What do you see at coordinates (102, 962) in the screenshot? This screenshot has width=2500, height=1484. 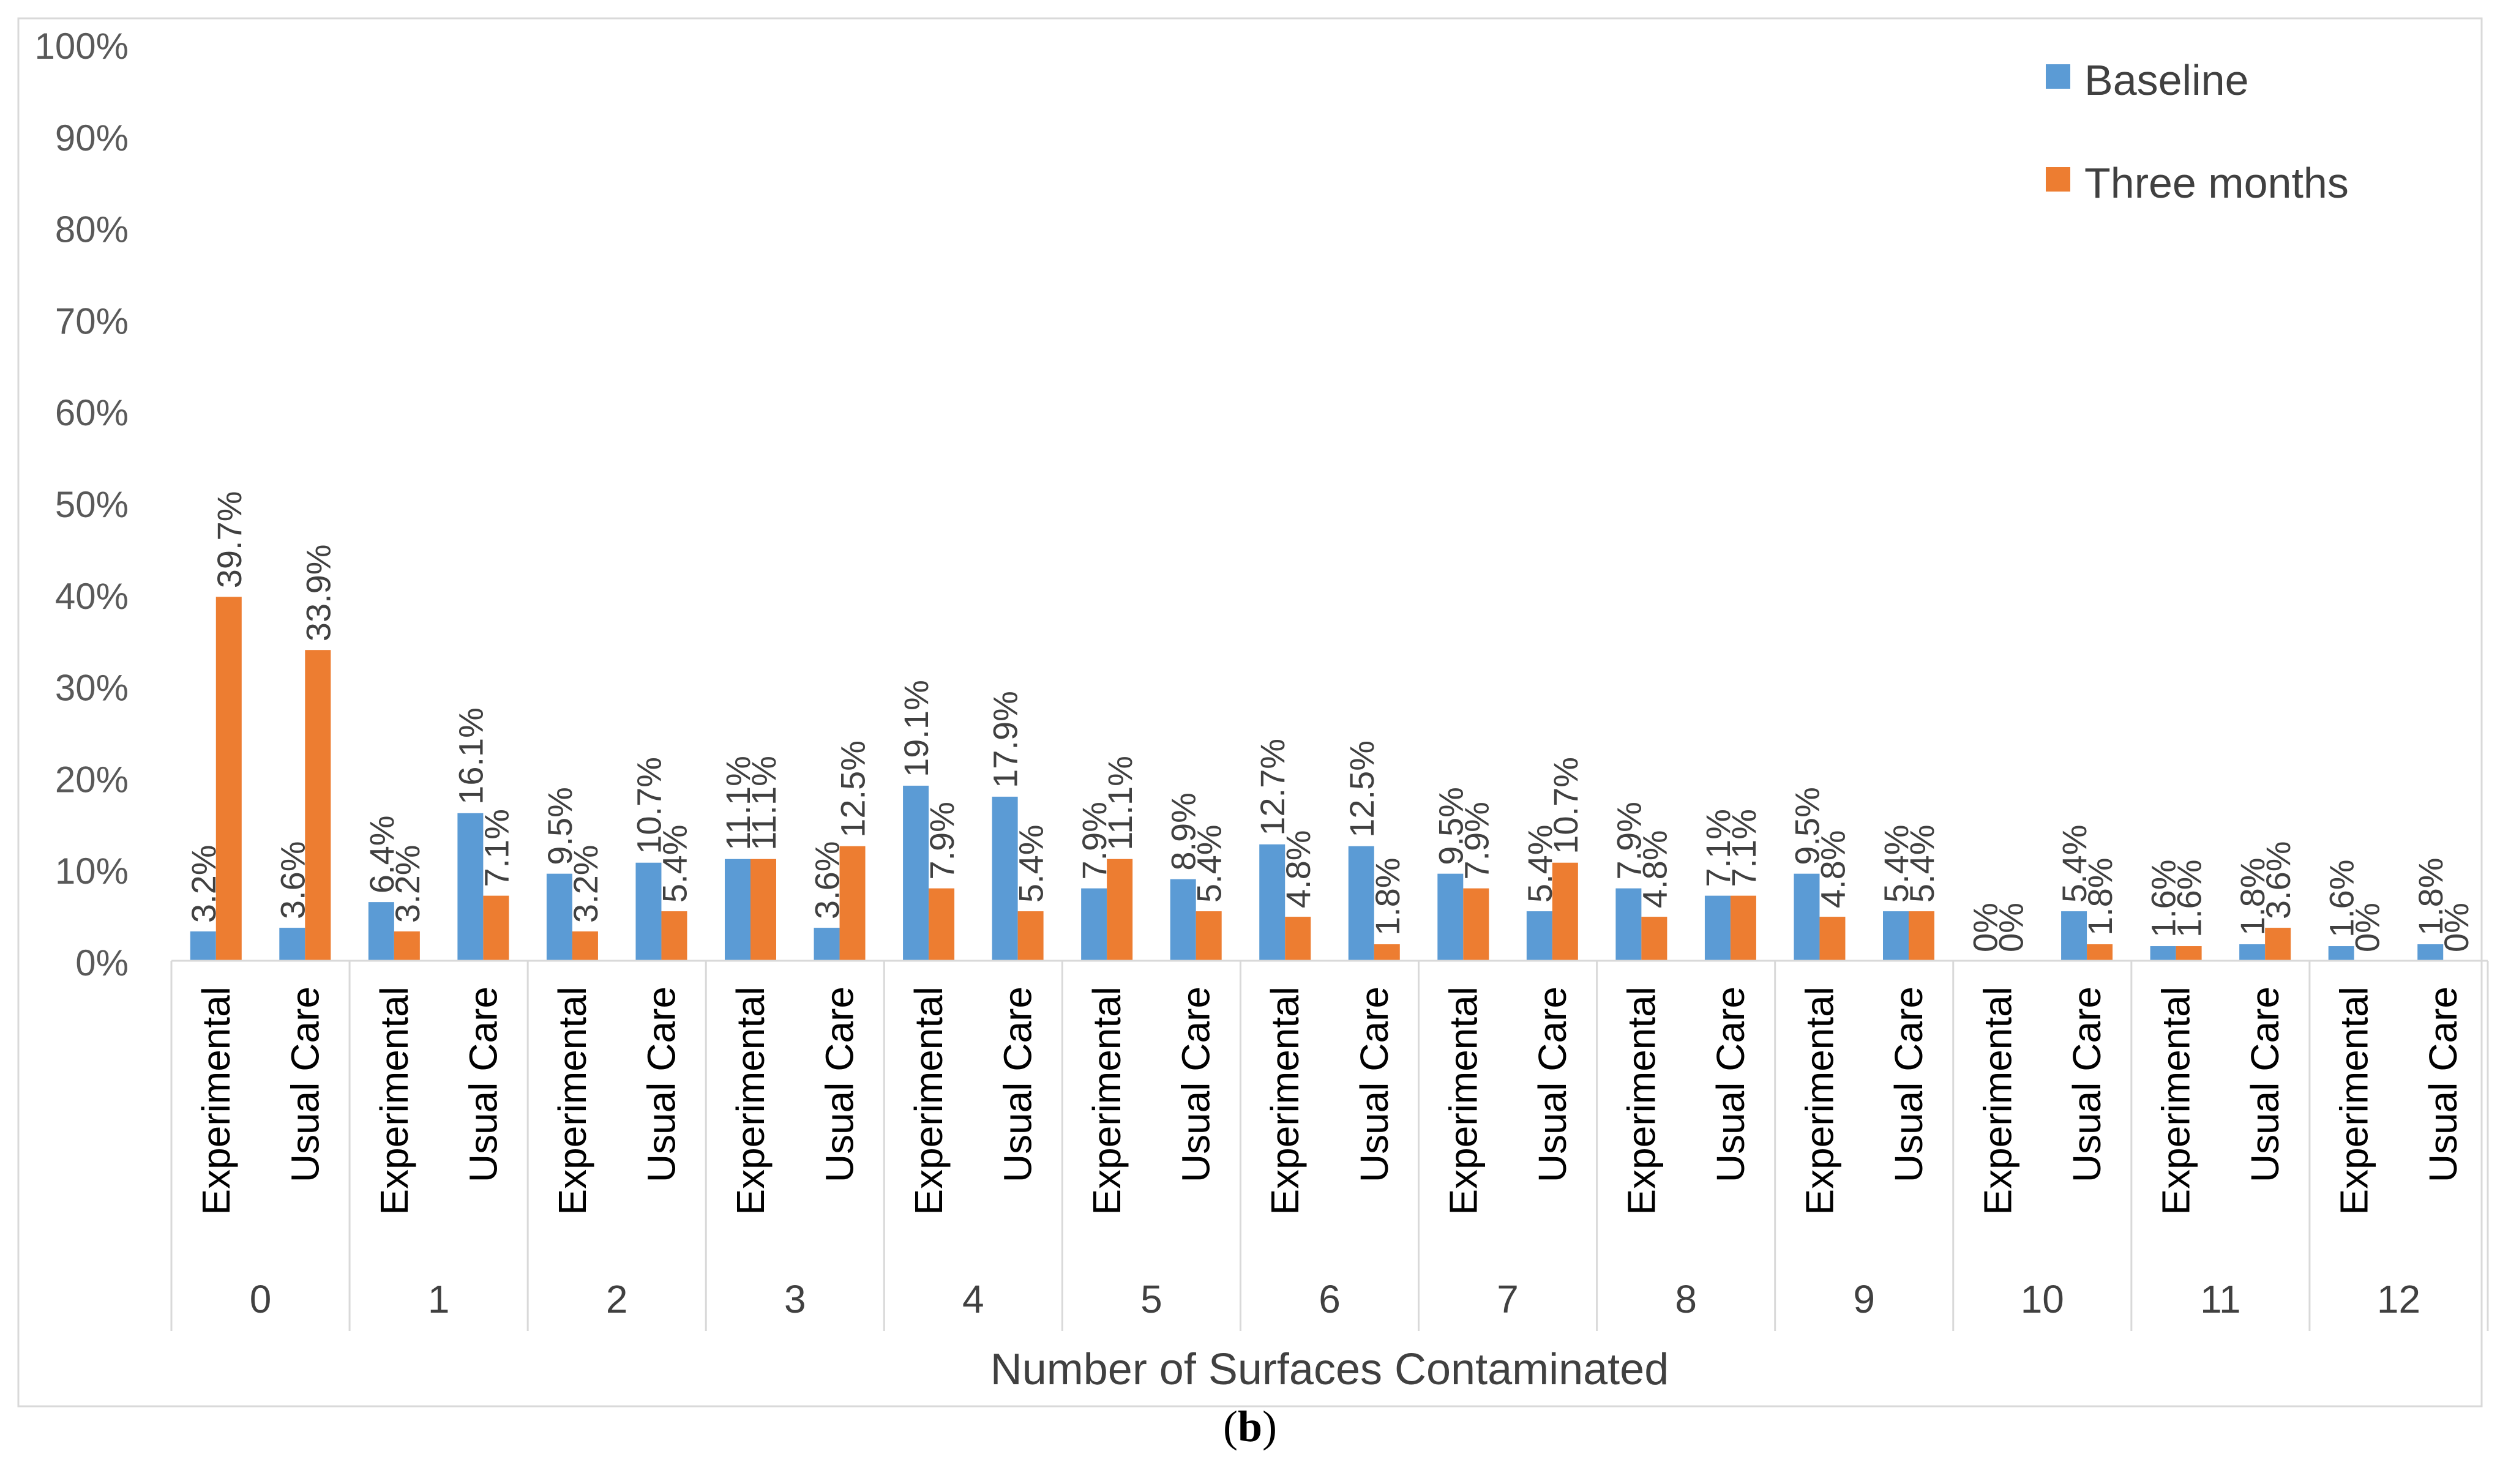 I see `y-tick-label: 0%` at bounding box center [102, 962].